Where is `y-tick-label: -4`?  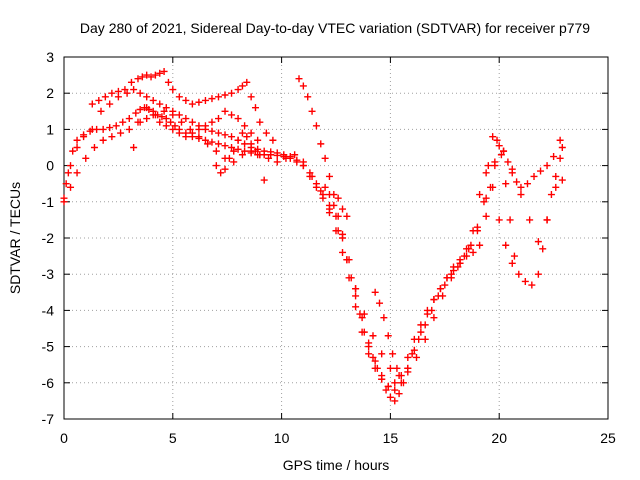 y-tick-label: -4 is located at coordinates (48, 310).